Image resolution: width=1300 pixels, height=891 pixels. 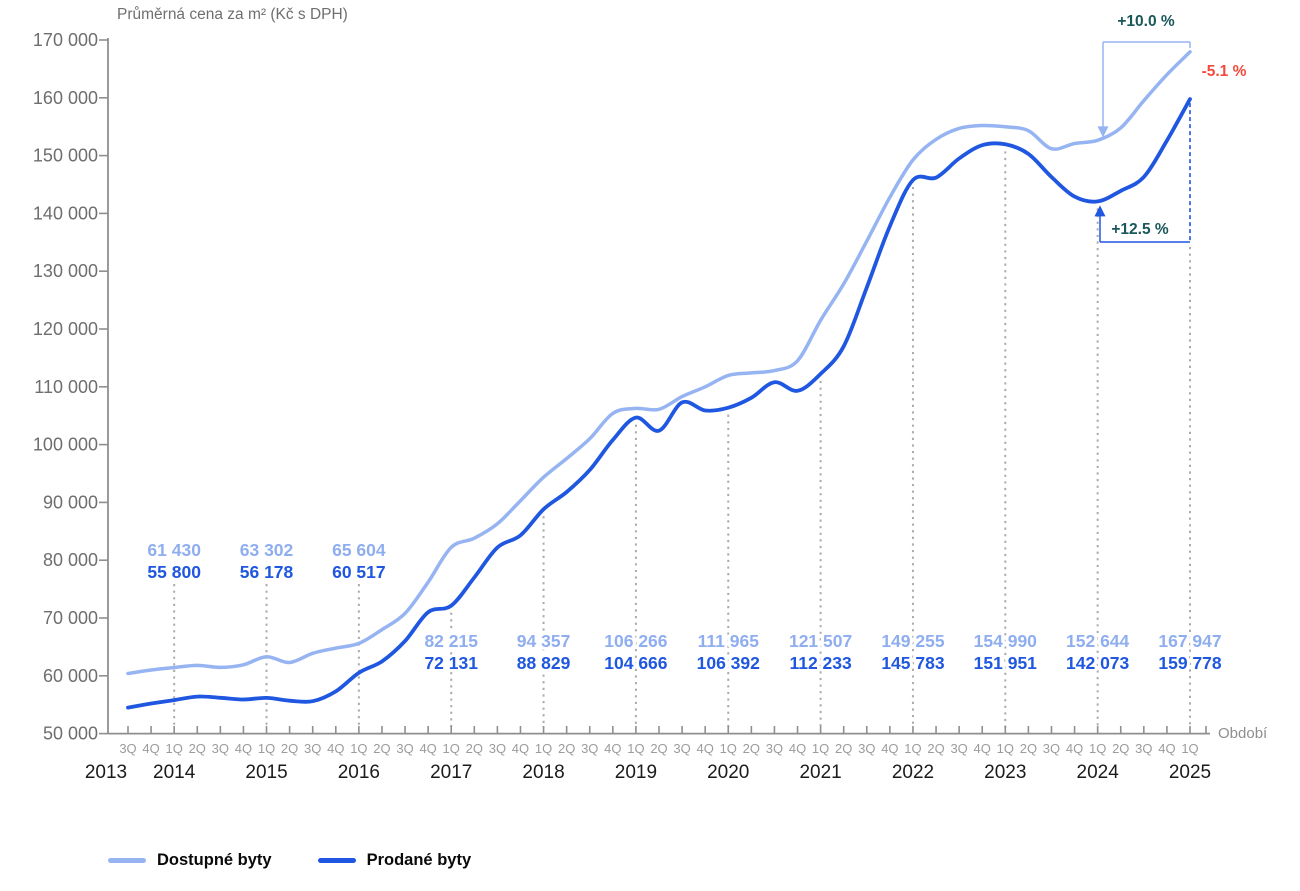 What do you see at coordinates (65, 271) in the screenshot?
I see `y-tick-label: 130 000` at bounding box center [65, 271].